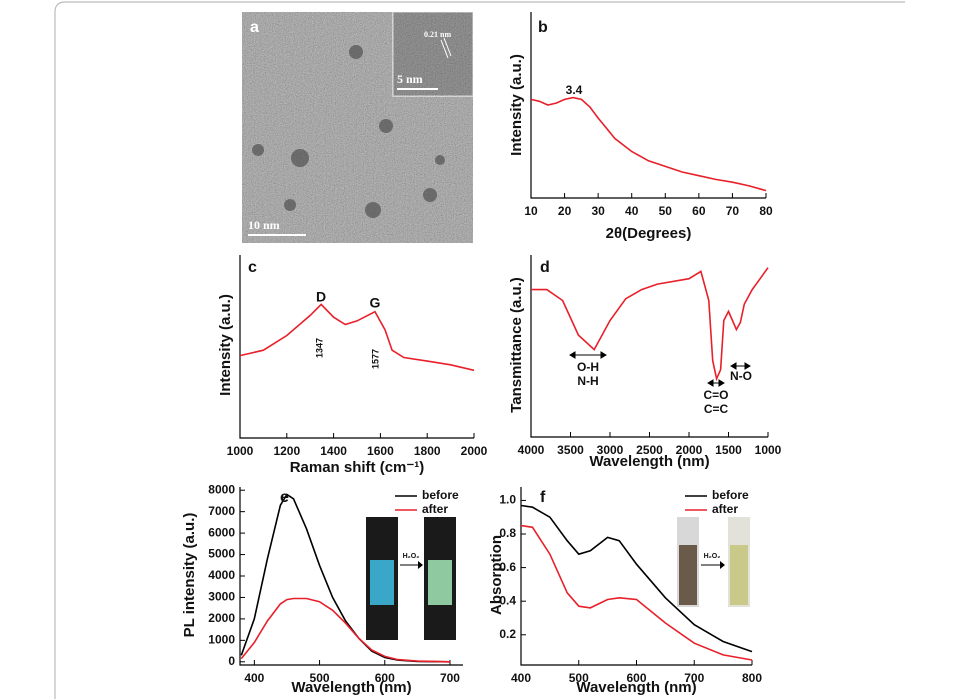 The image size is (960, 699). I want to click on annotation: 10 nm, so click(264, 225).